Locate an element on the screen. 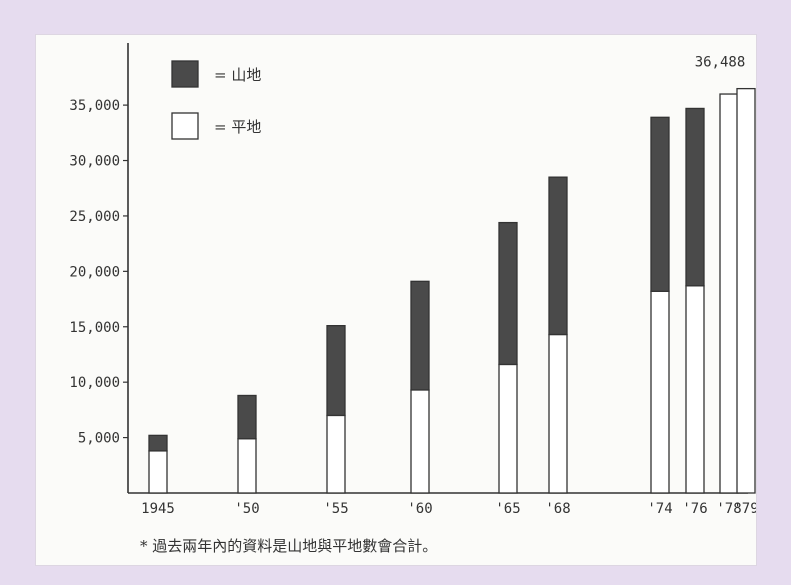 The width and height of the screenshot is (791, 585). x-tick-label: '68 is located at coordinates (557, 509).